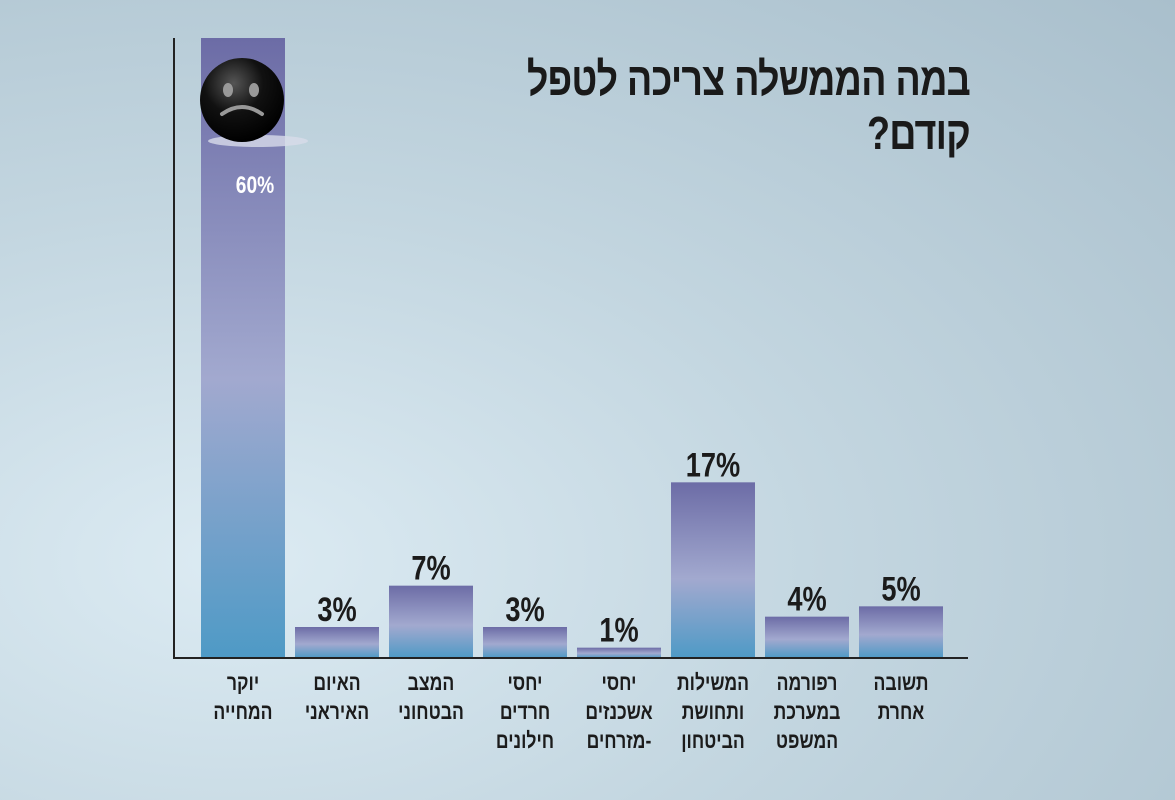 The height and width of the screenshot is (800, 1175). What do you see at coordinates (243, 682) in the screenshot?
I see `category-label-line: יוקר` at bounding box center [243, 682].